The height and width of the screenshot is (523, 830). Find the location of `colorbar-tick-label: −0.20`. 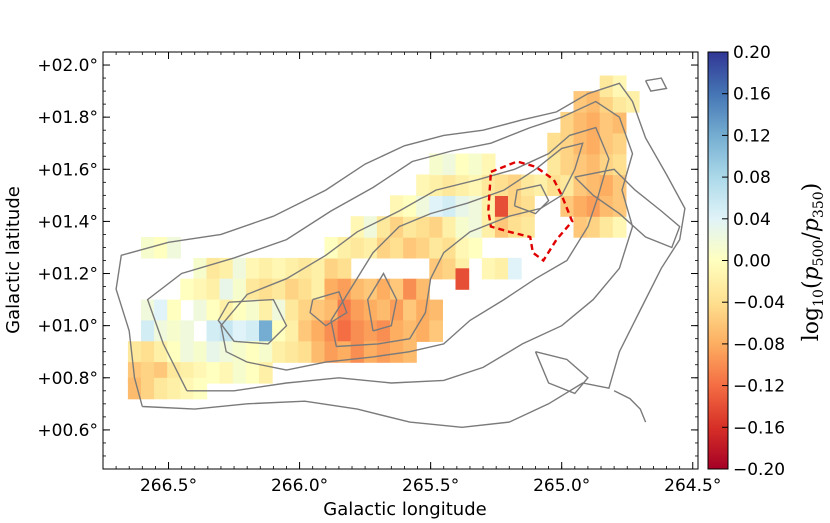

colorbar-tick-label: −0.20 is located at coordinates (759, 470).